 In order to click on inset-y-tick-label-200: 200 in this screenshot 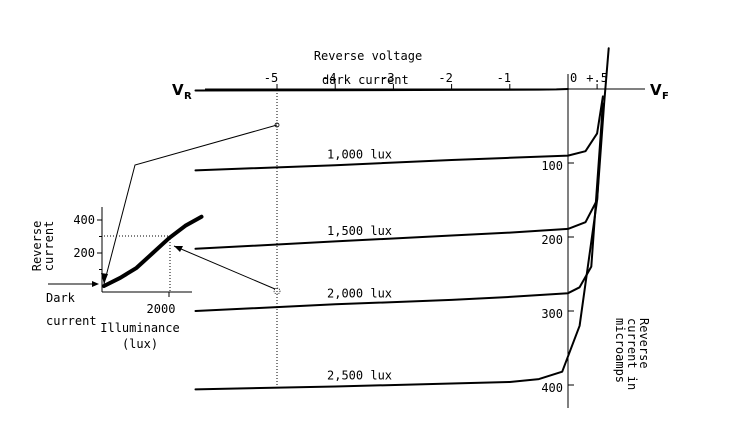, I will do `click(84, 253)`.